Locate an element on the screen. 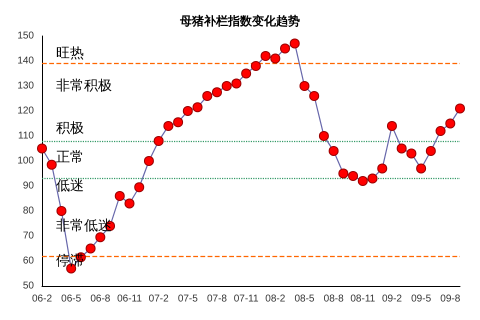 The height and width of the screenshot is (320, 480). x-tick-label: 09-8 is located at coordinates (450, 299).